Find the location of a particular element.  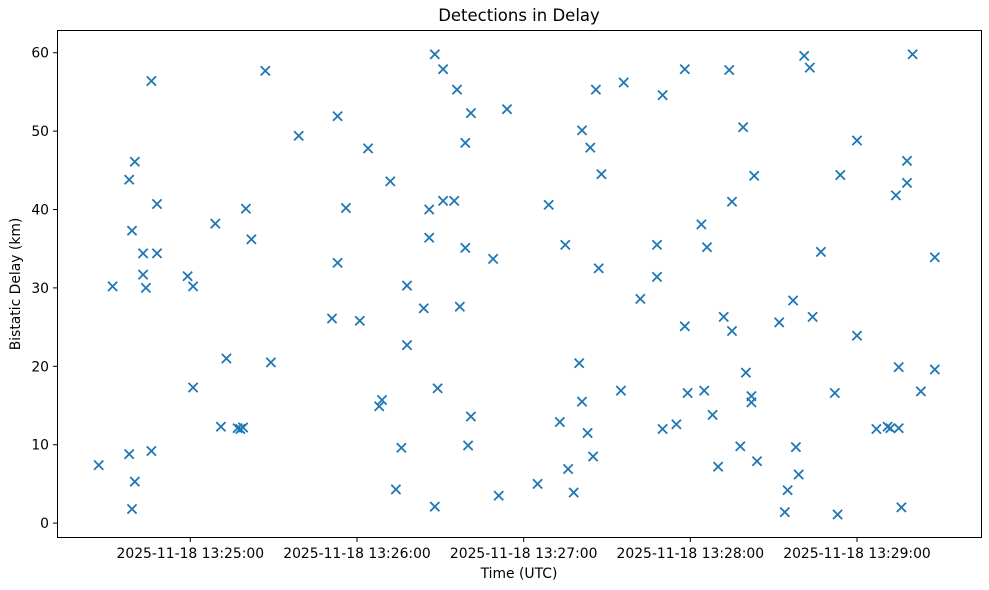

x-axis-label: Time (UTC) is located at coordinates (519, 574).